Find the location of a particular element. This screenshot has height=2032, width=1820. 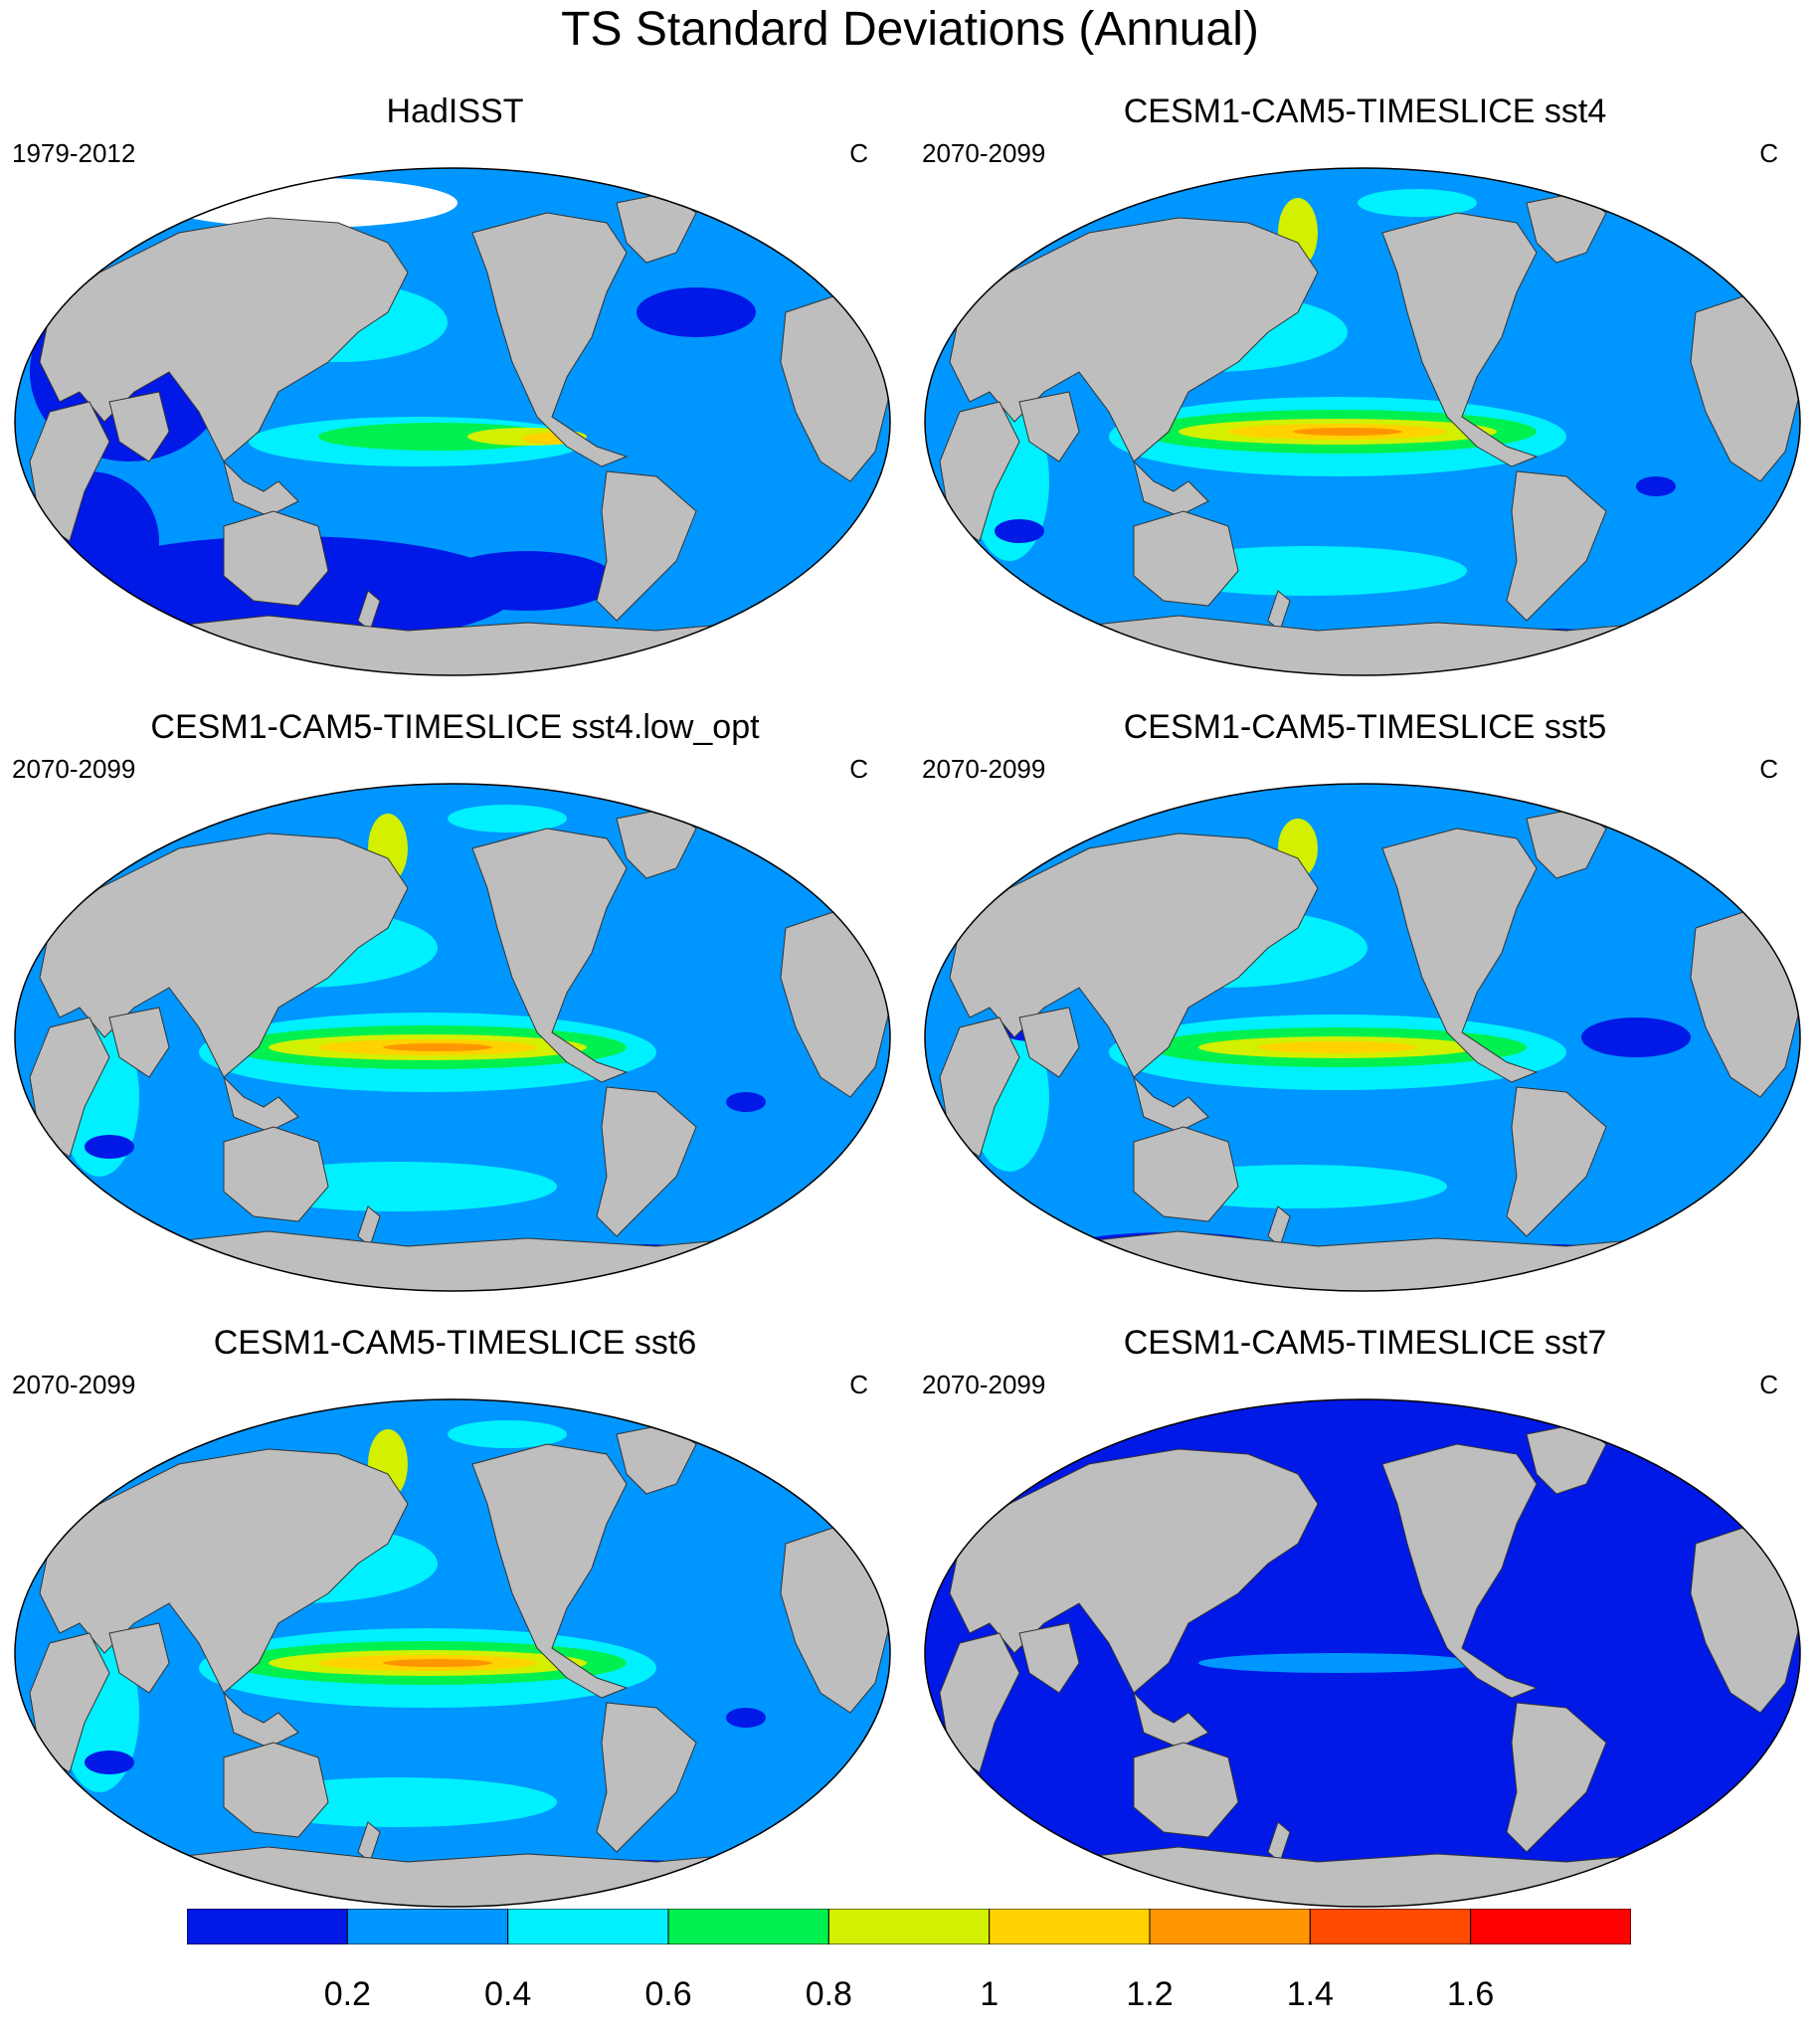

colorbar-tick-label: 0.8 is located at coordinates (828, 1994).